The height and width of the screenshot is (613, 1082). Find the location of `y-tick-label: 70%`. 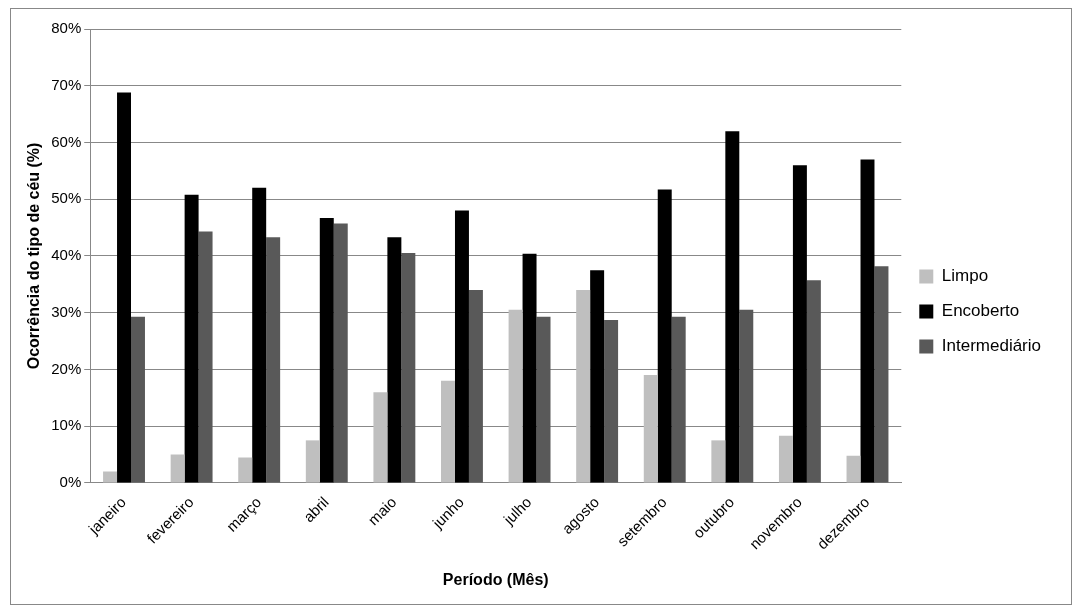

y-tick-label: 70% is located at coordinates (66, 84).